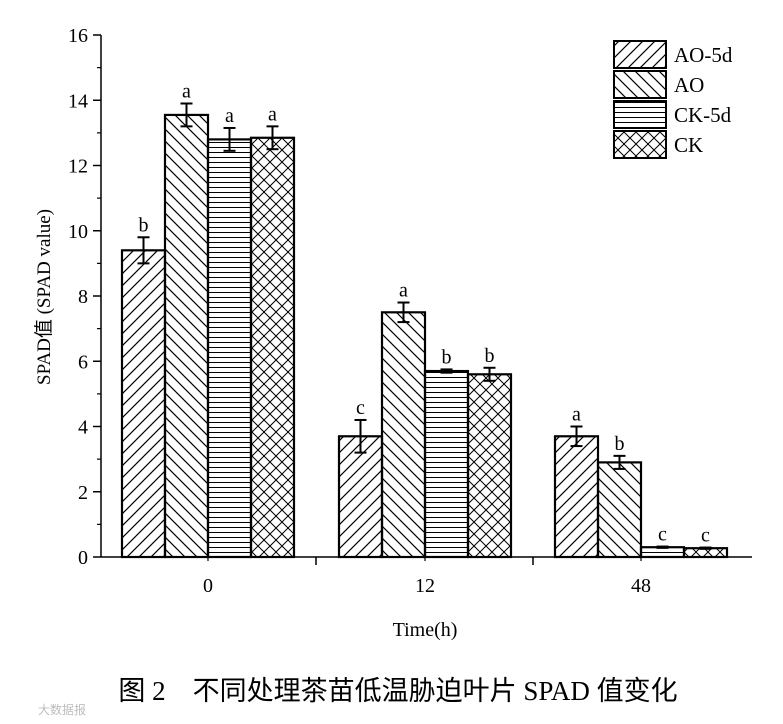 Image resolution: width=783 pixels, height=724 pixels. Describe the element at coordinates (703, 55) in the screenshot. I see `legend-label: AO-5d` at that location.